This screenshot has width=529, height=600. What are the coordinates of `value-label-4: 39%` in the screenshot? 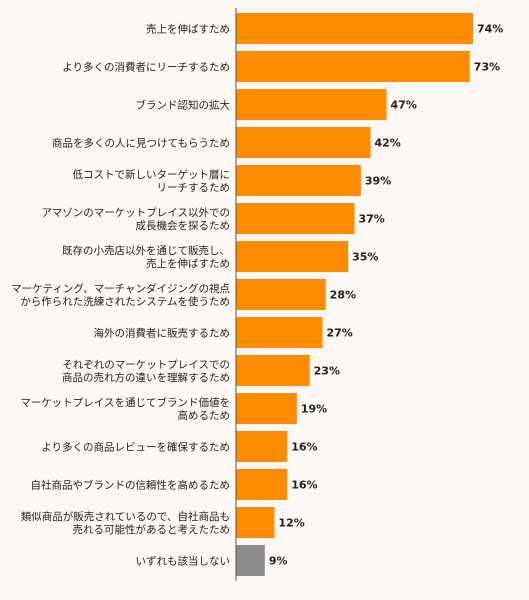 It's located at (378, 181).